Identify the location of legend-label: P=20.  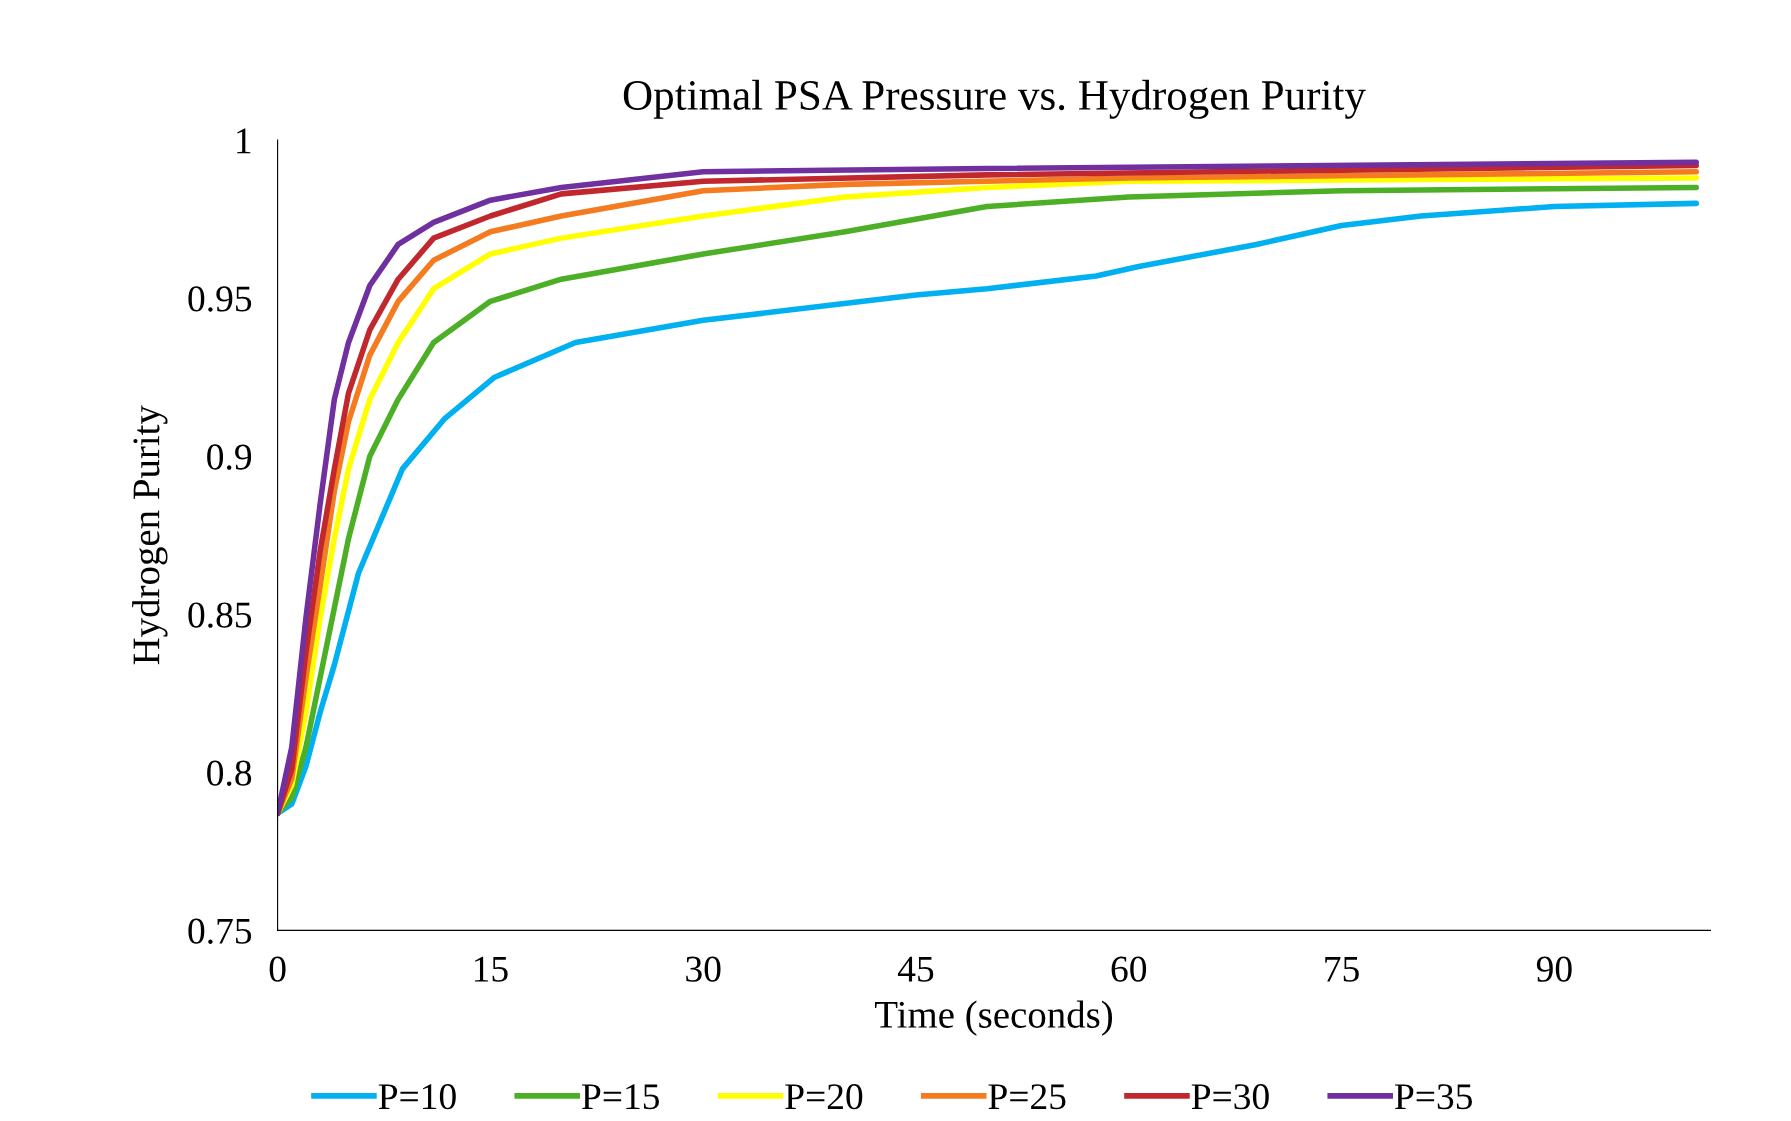
(824, 1097).